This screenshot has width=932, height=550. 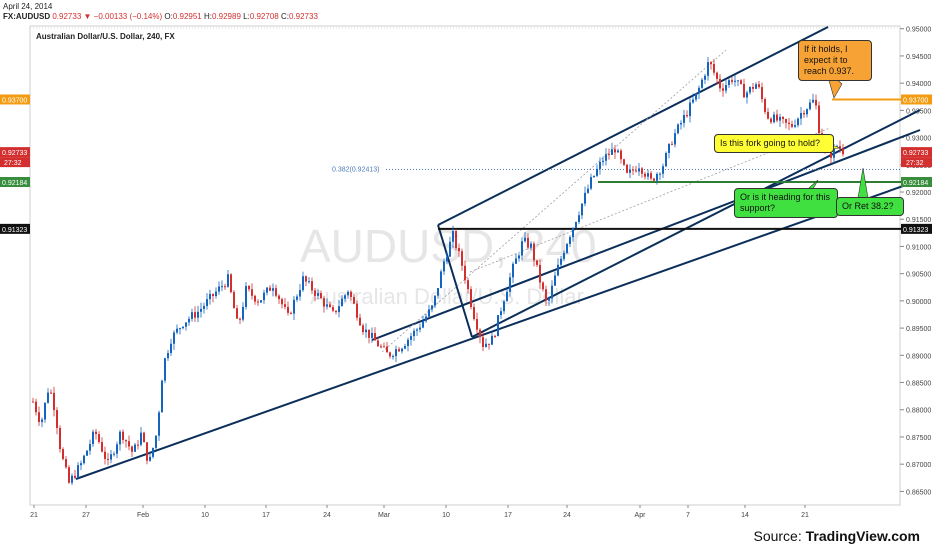 I want to click on level-tag-left, so click(x=15, y=99).